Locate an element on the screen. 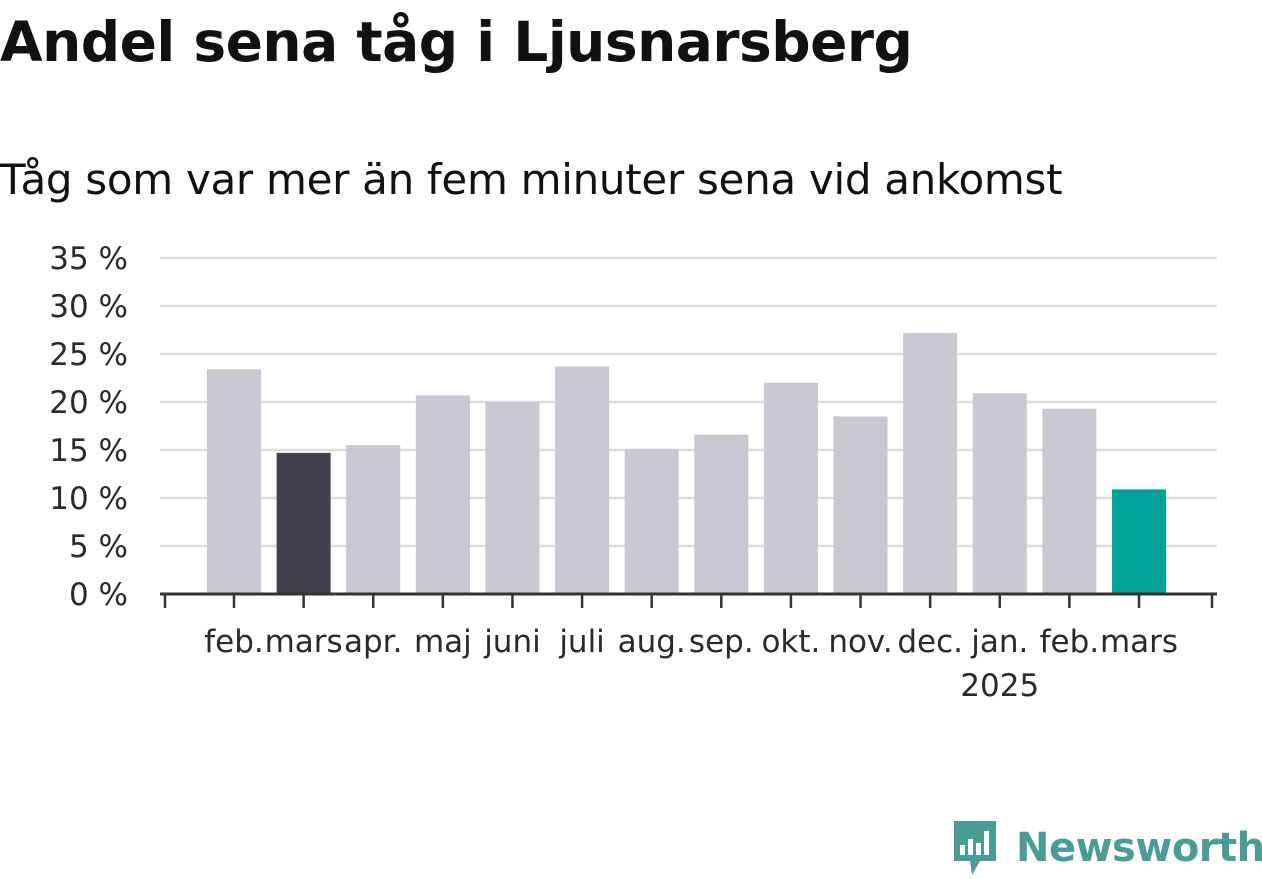 The width and height of the screenshot is (1262, 879). x-tick-label: sep. is located at coordinates (721, 642).